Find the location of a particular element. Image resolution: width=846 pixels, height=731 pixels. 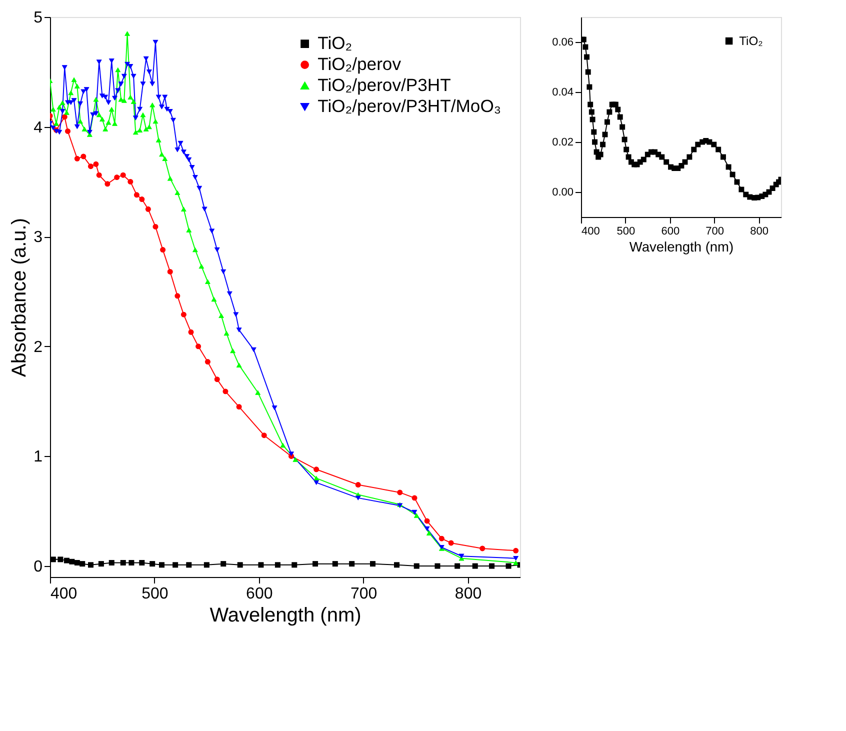

legend-label: TiO₂/perov is located at coordinates (360, 64).